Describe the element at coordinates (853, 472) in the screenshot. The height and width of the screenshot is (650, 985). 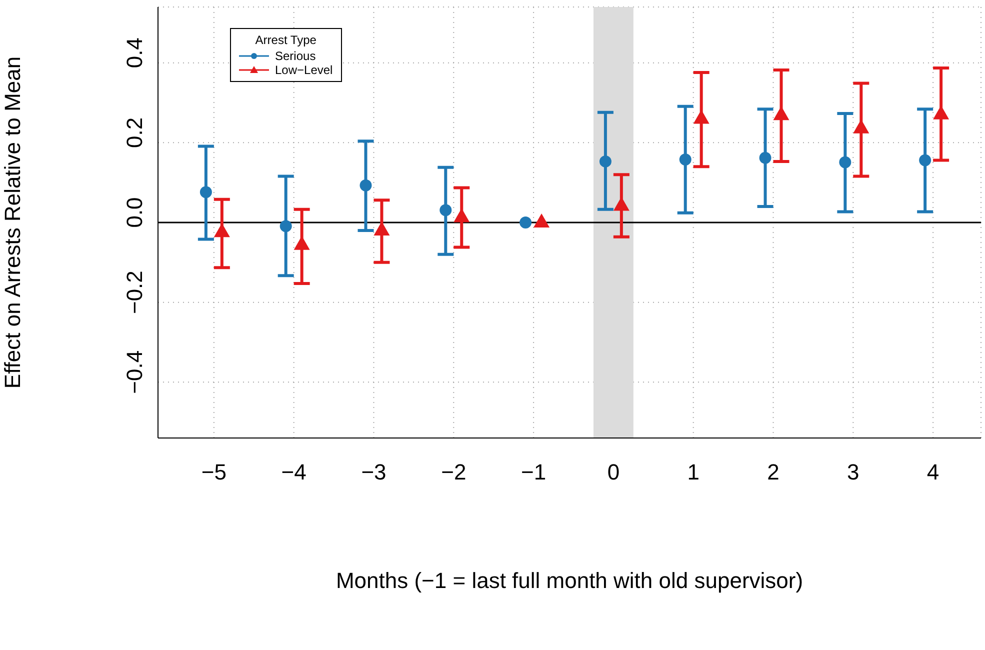
I see `x-tick-label: 3` at that location.